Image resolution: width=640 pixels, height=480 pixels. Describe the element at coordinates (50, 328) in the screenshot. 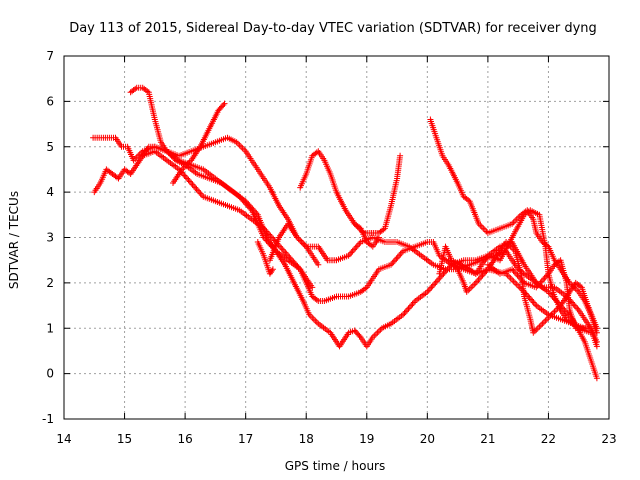

I see `y-tick-label: 1` at that location.